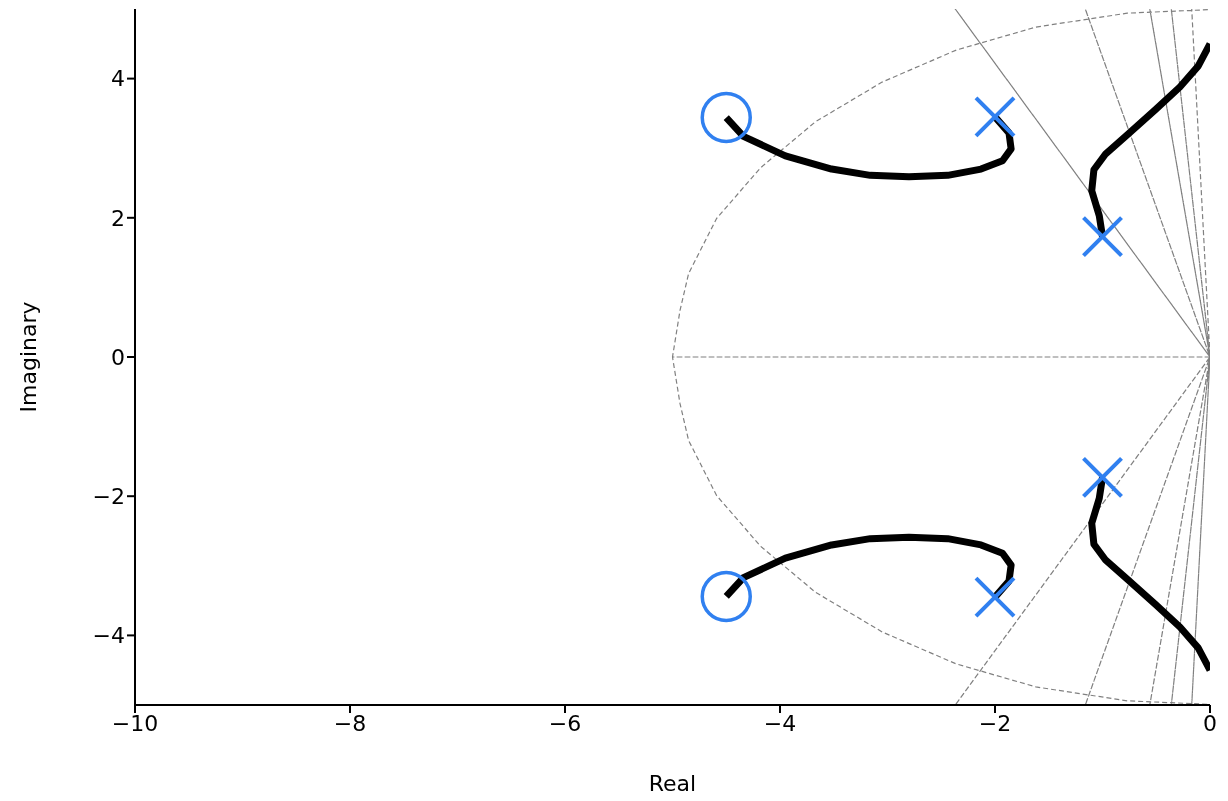 This screenshot has width=1228, height=801. Describe the element at coordinates (28, 357) in the screenshot. I see `y-axis-title: Imaginary` at that location.